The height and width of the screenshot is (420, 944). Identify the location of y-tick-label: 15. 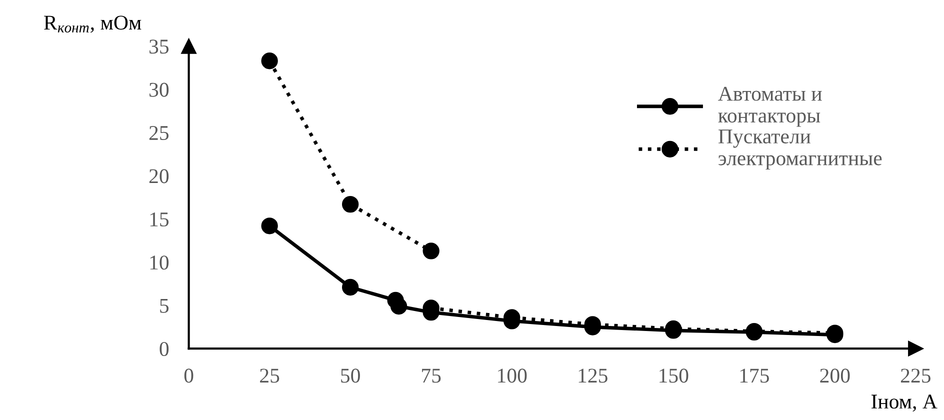
(159, 219).